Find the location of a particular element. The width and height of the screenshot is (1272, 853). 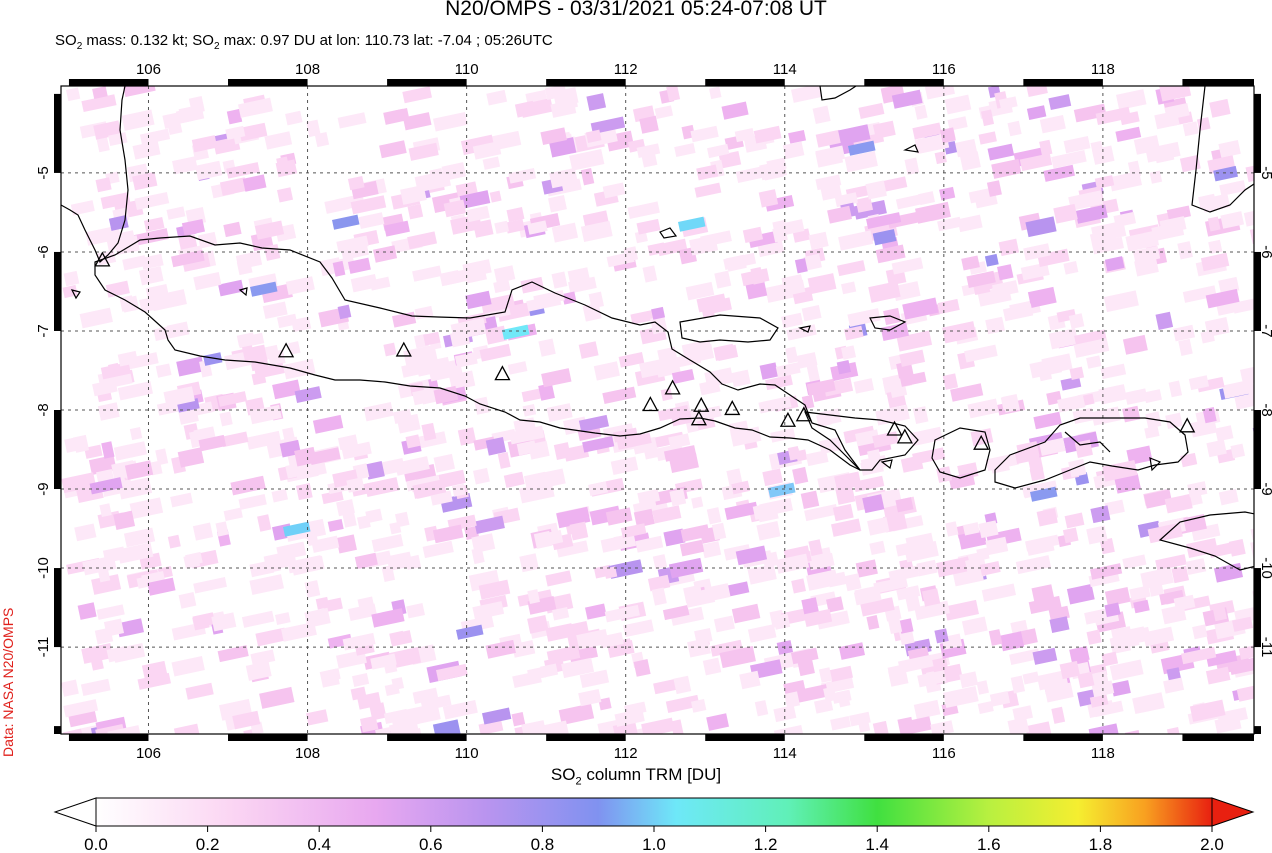

islet-b is located at coordinates (804, 329).